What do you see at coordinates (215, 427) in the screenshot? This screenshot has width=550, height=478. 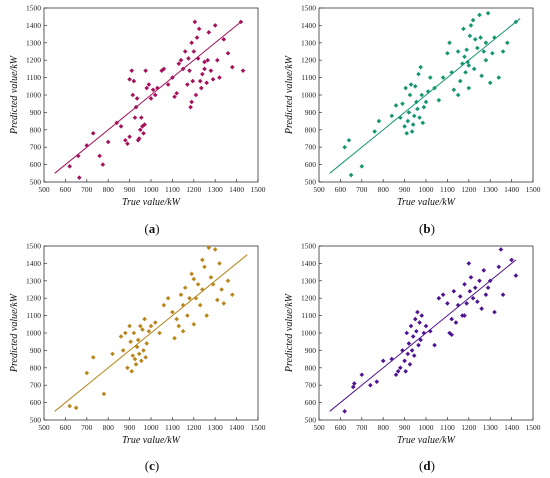 I see `x-tick-label: 1300` at bounding box center [215, 427].